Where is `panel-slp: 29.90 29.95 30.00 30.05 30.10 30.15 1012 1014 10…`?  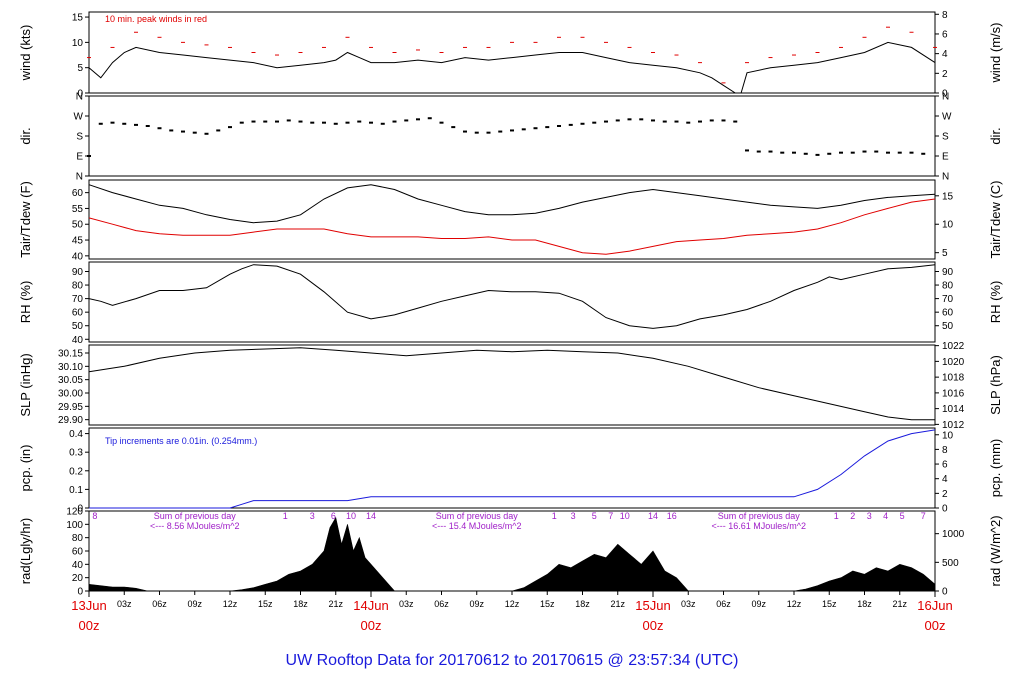 panel-slp: 29.90 29.95 30.00 30.05 30.10 30.15 1012 1014 10… is located at coordinates (510, 386).